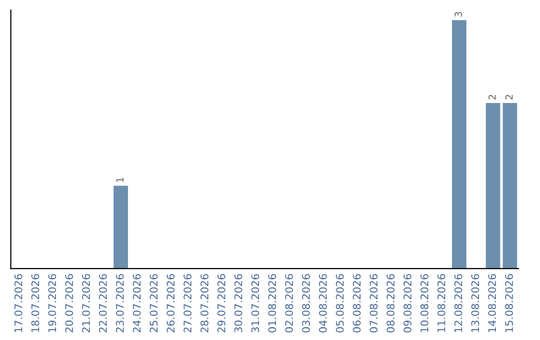  What do you see at coordinates (322, 303) in the screenshot?
I see `x-tick-label: 04.08.2026` at bounding box center [322, 303].